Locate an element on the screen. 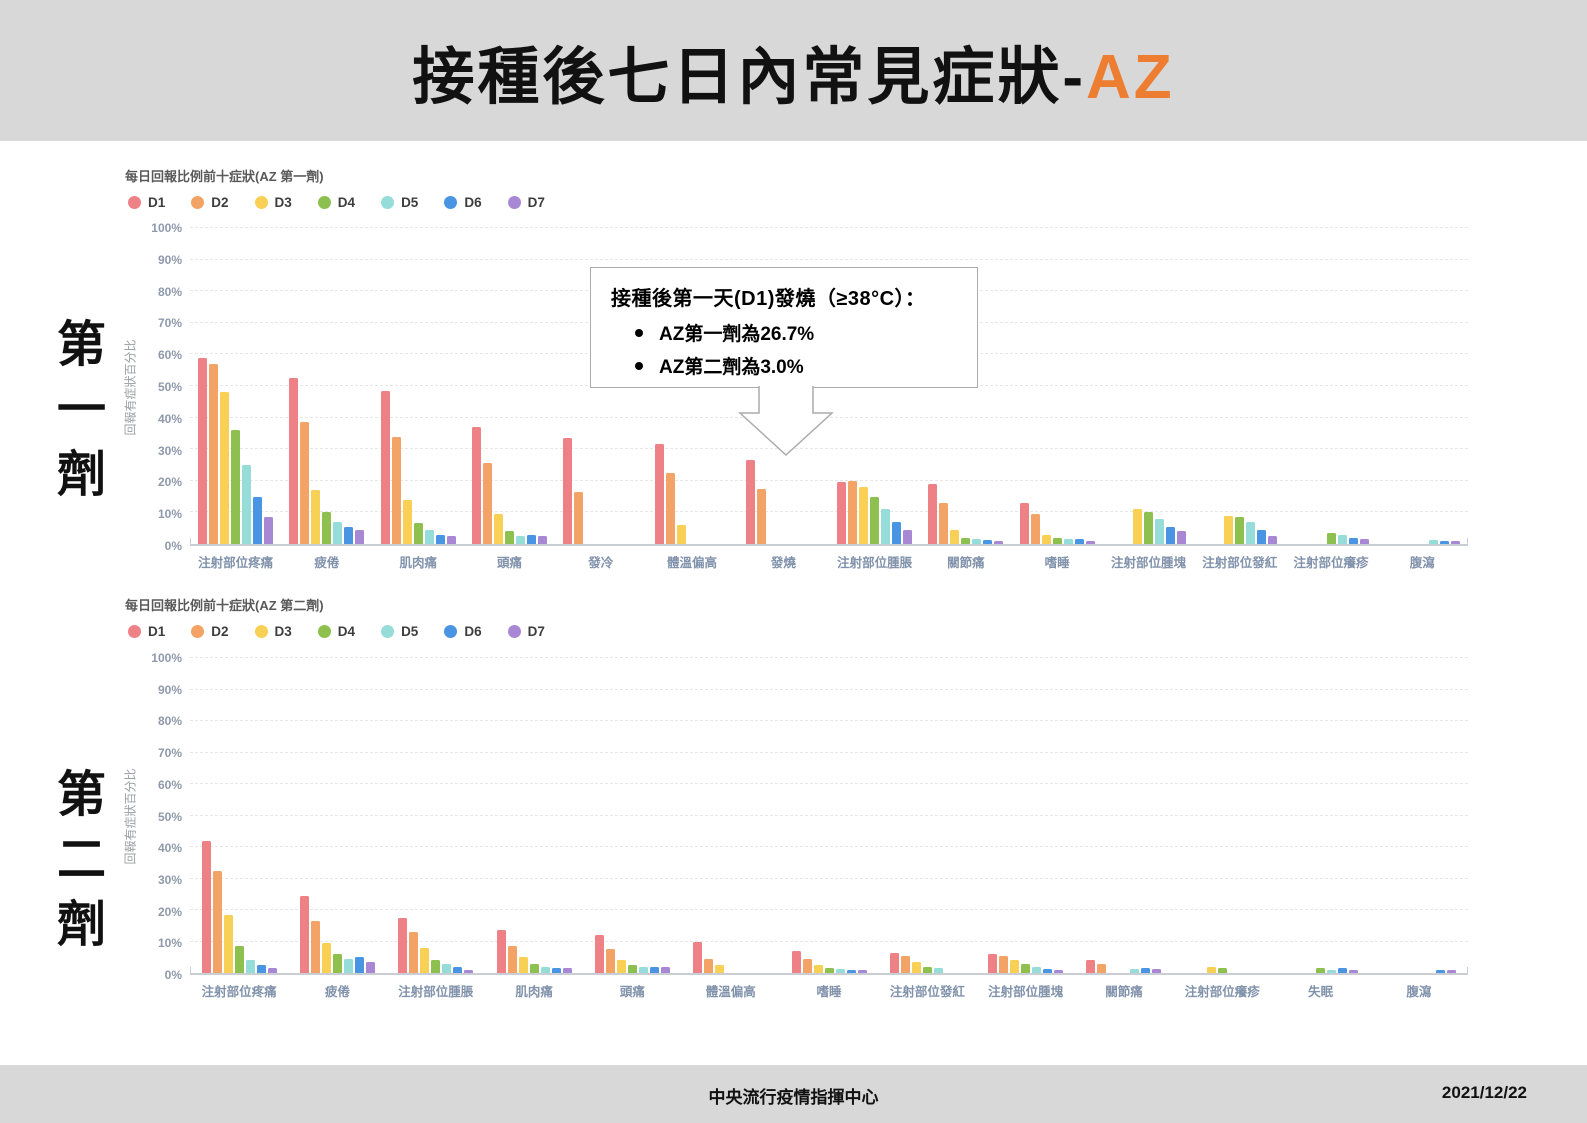 The image size is (1587, 1123). bar-group-頭痛 is located at coordinates (632, 815).